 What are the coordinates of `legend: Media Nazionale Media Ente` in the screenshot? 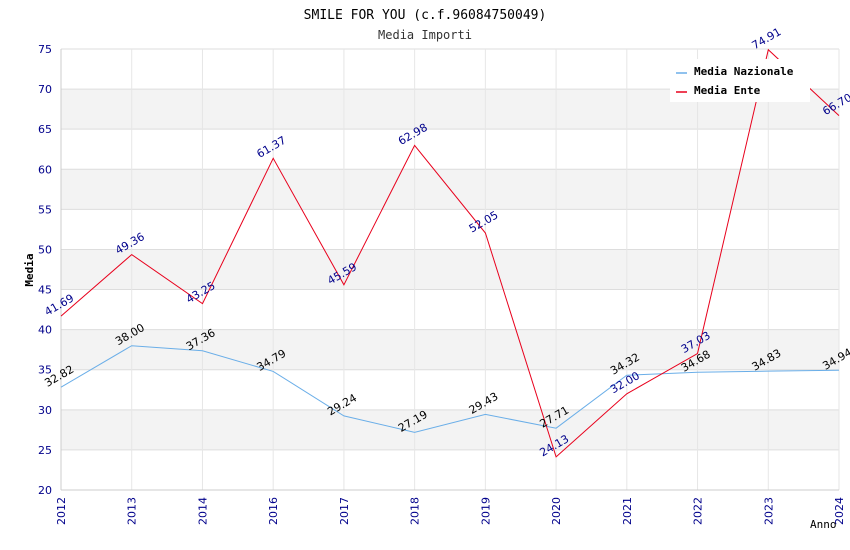 It's located at (740, 80).